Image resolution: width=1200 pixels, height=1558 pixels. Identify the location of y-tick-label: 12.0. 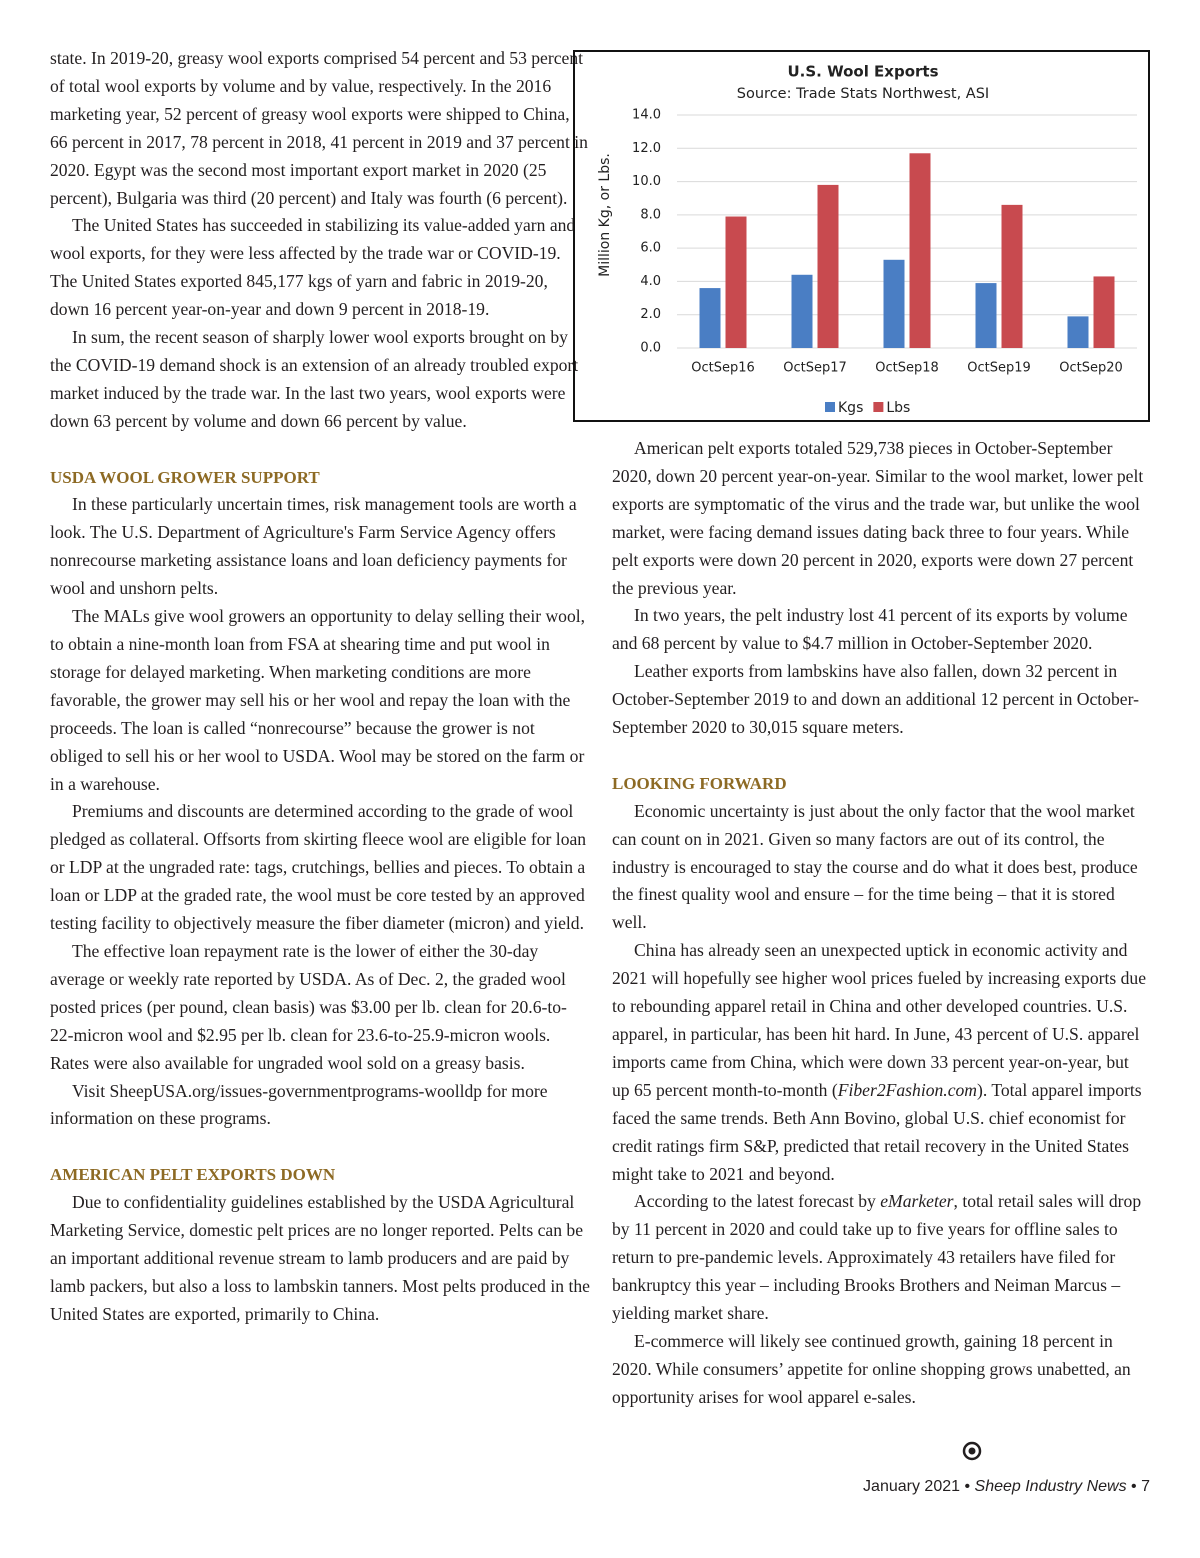
(646, 148).